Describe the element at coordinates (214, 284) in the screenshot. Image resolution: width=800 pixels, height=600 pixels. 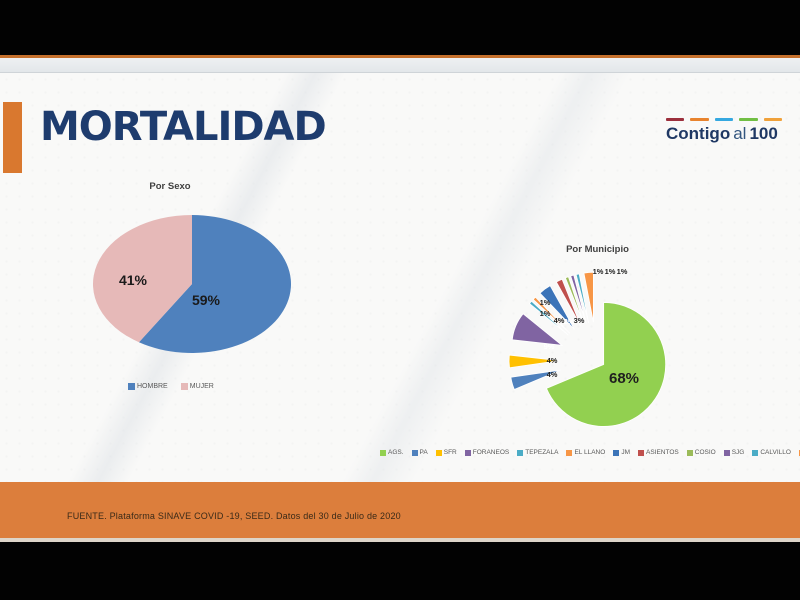
I see `pie-slice-hombre` at that location.